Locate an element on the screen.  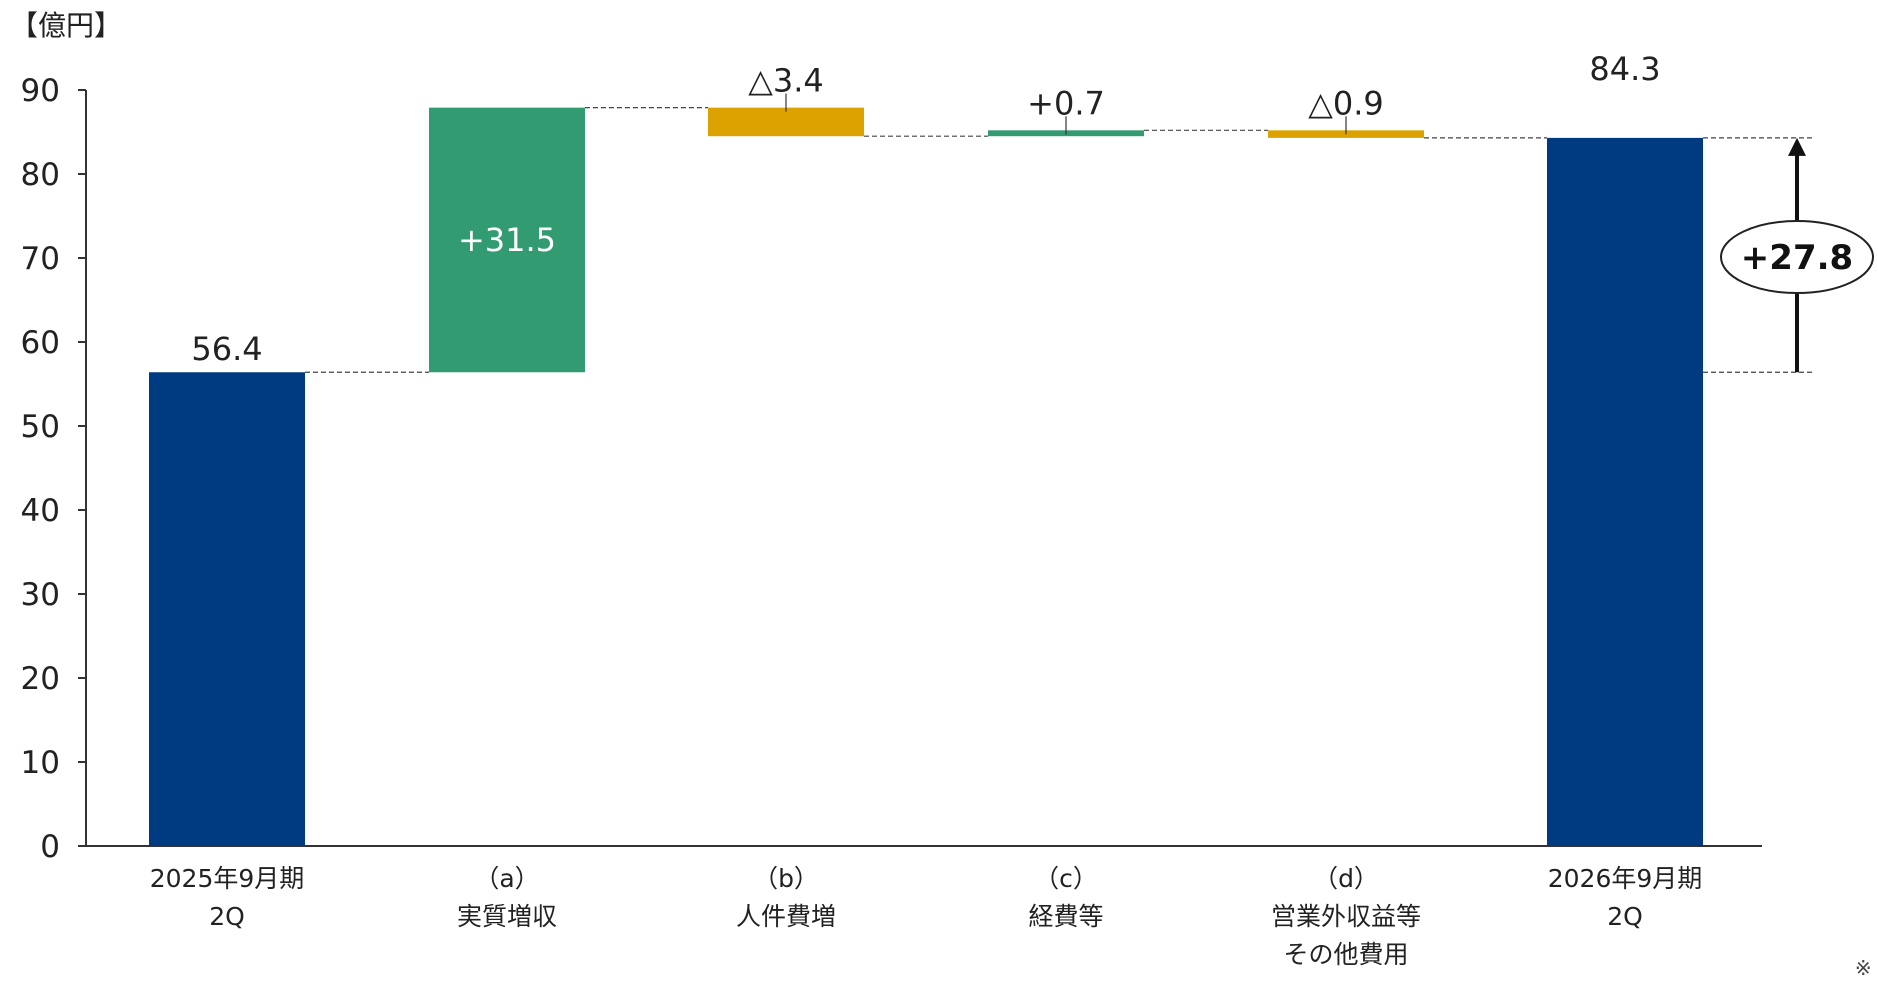
category-label: （c） is located at coordinates (1066, 878).